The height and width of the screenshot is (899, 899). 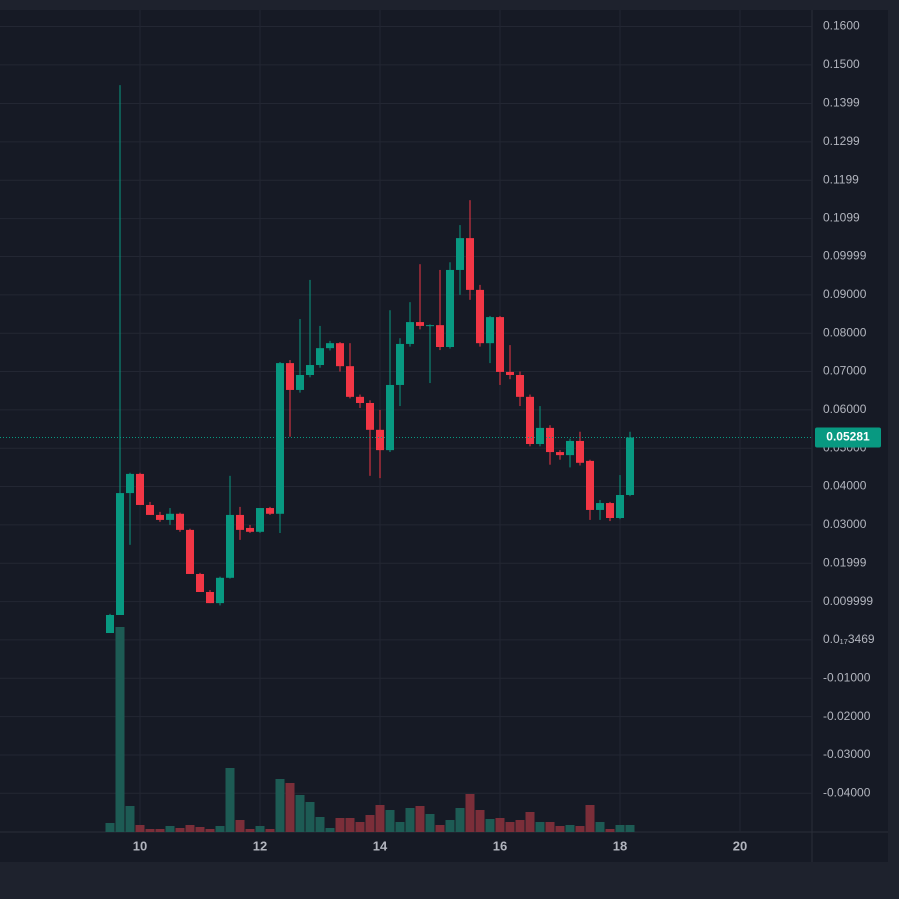 What do you see at coordinates (845, 486) in the screenshot?
I see `y-tick-label: 0.04000` at bounding box center [845, 486].